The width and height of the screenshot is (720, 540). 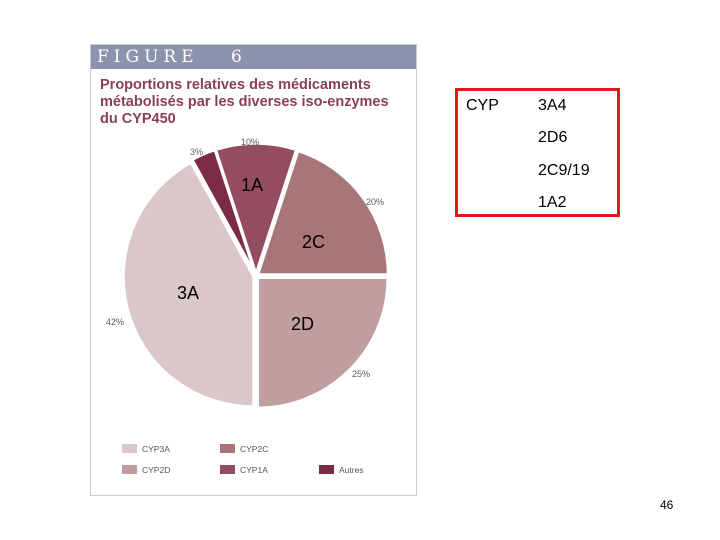 I want to click on pie-slice-cyp3a, so click(x=188, y=284).